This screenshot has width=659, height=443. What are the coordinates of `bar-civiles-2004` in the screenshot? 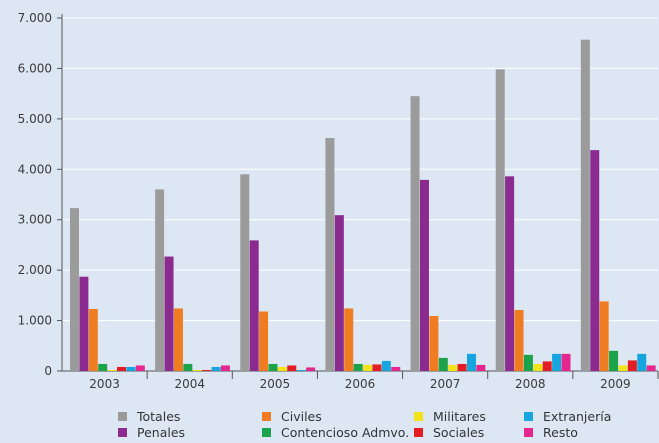 It's located at (178, 339).